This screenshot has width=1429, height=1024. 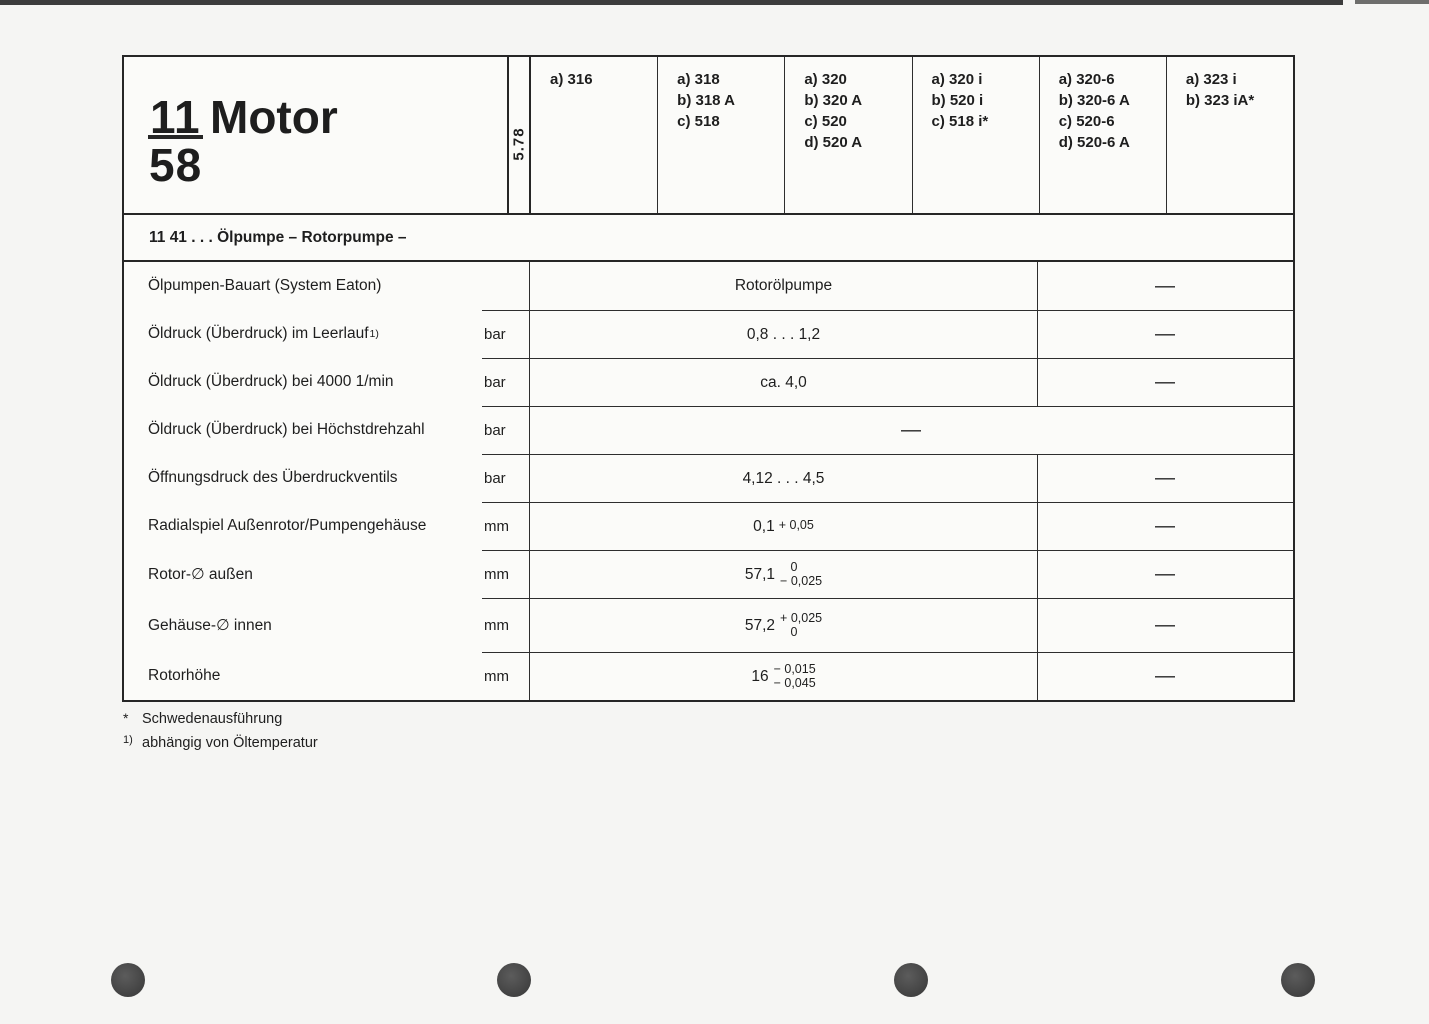 I want to click on model-column: a) 316, so click(x=595, y=135).